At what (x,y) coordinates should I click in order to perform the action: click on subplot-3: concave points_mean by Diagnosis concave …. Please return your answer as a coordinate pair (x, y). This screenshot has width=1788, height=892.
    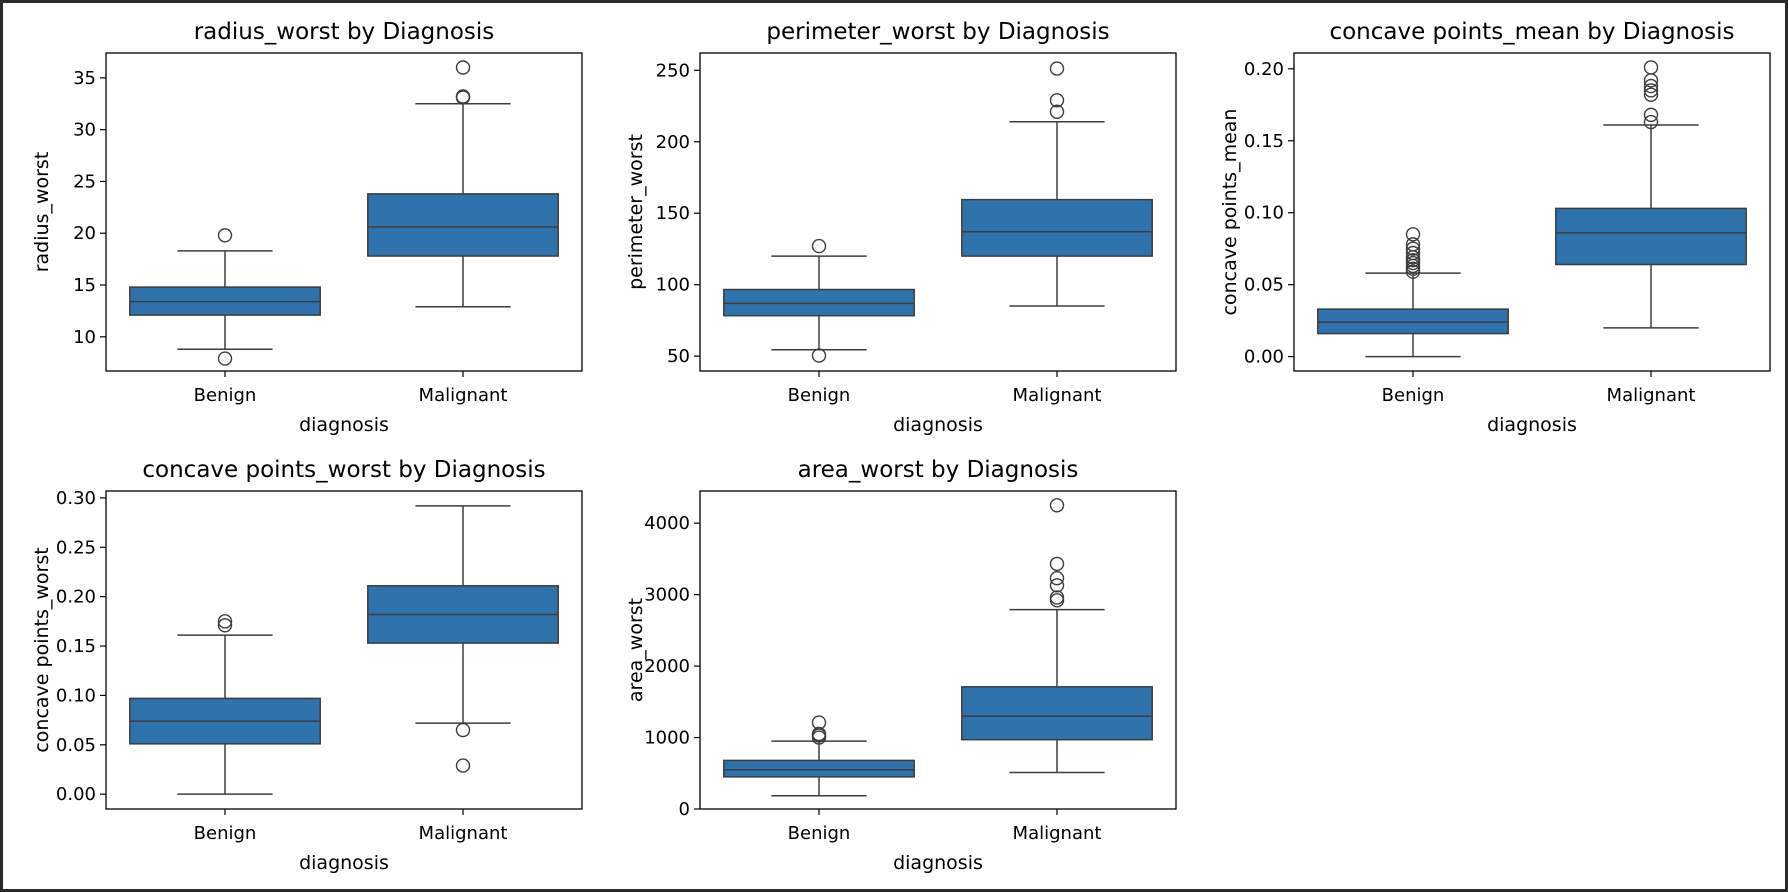
    Looking at the image, I should click on (1495, 227).